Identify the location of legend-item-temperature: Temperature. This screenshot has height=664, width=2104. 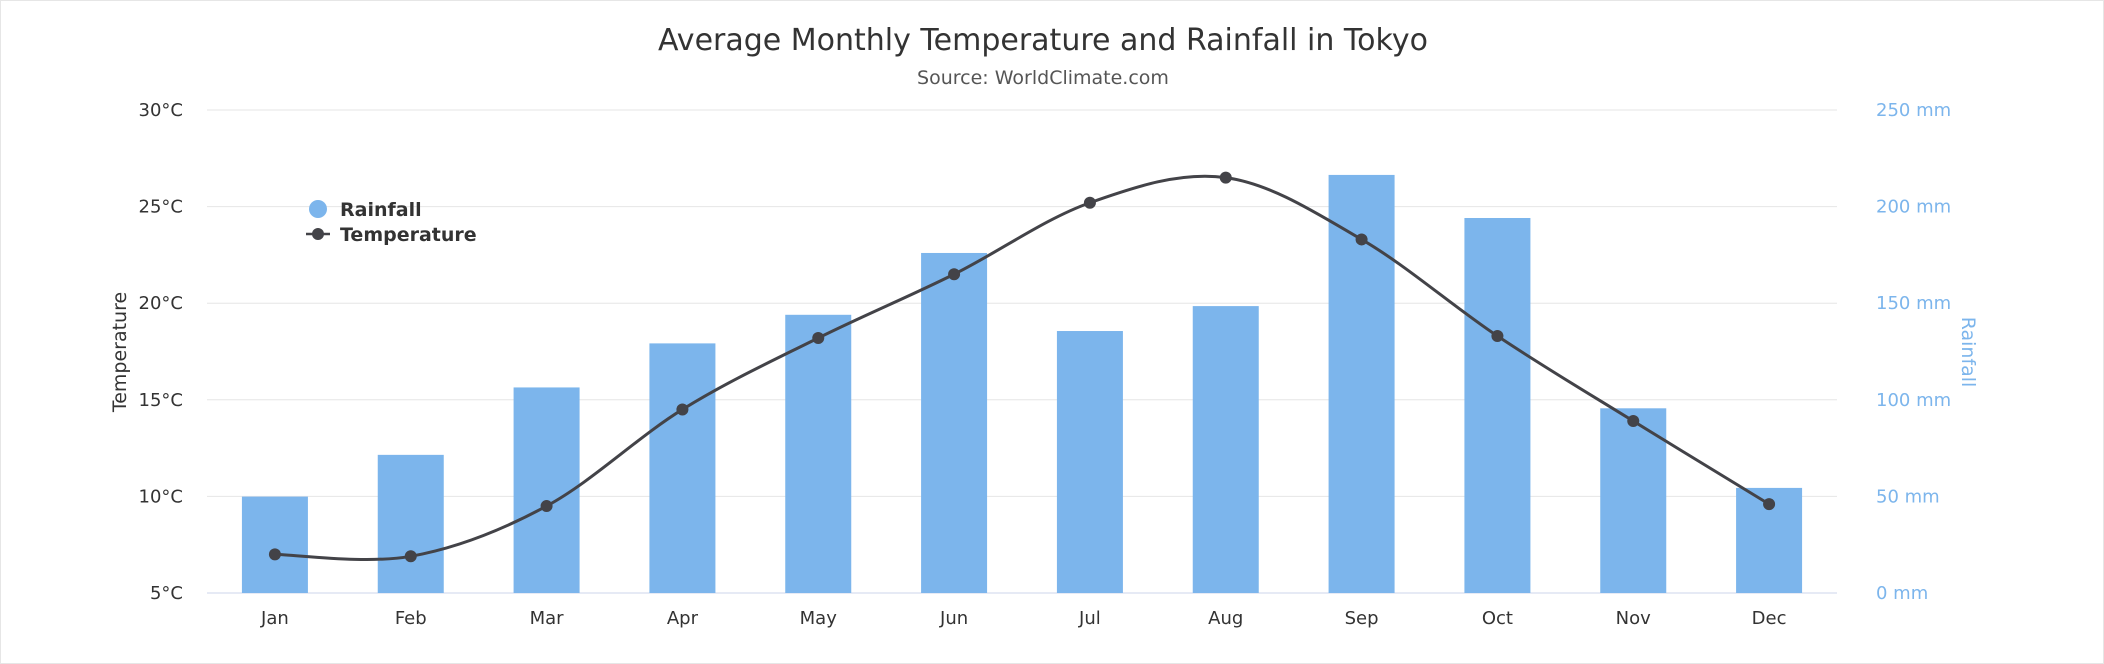
(391, 235).